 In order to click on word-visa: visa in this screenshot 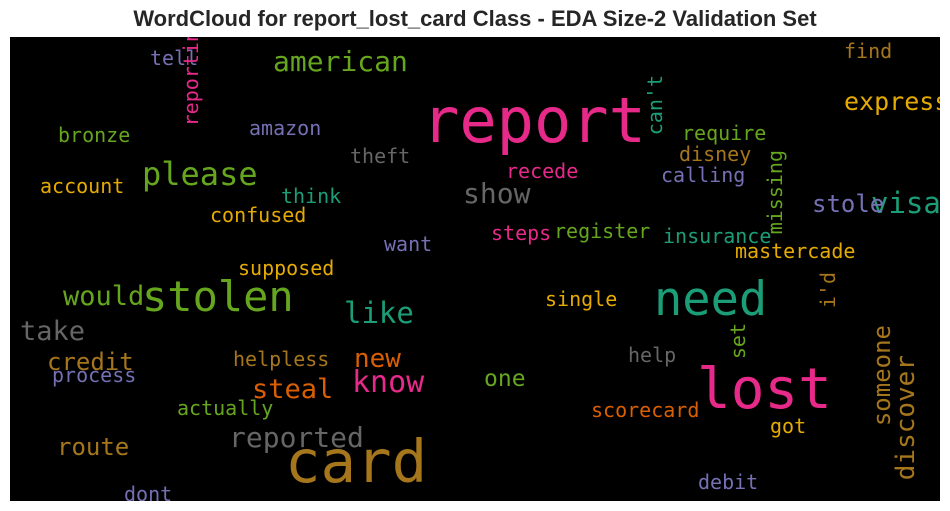, I will do `click(905, 203)`.